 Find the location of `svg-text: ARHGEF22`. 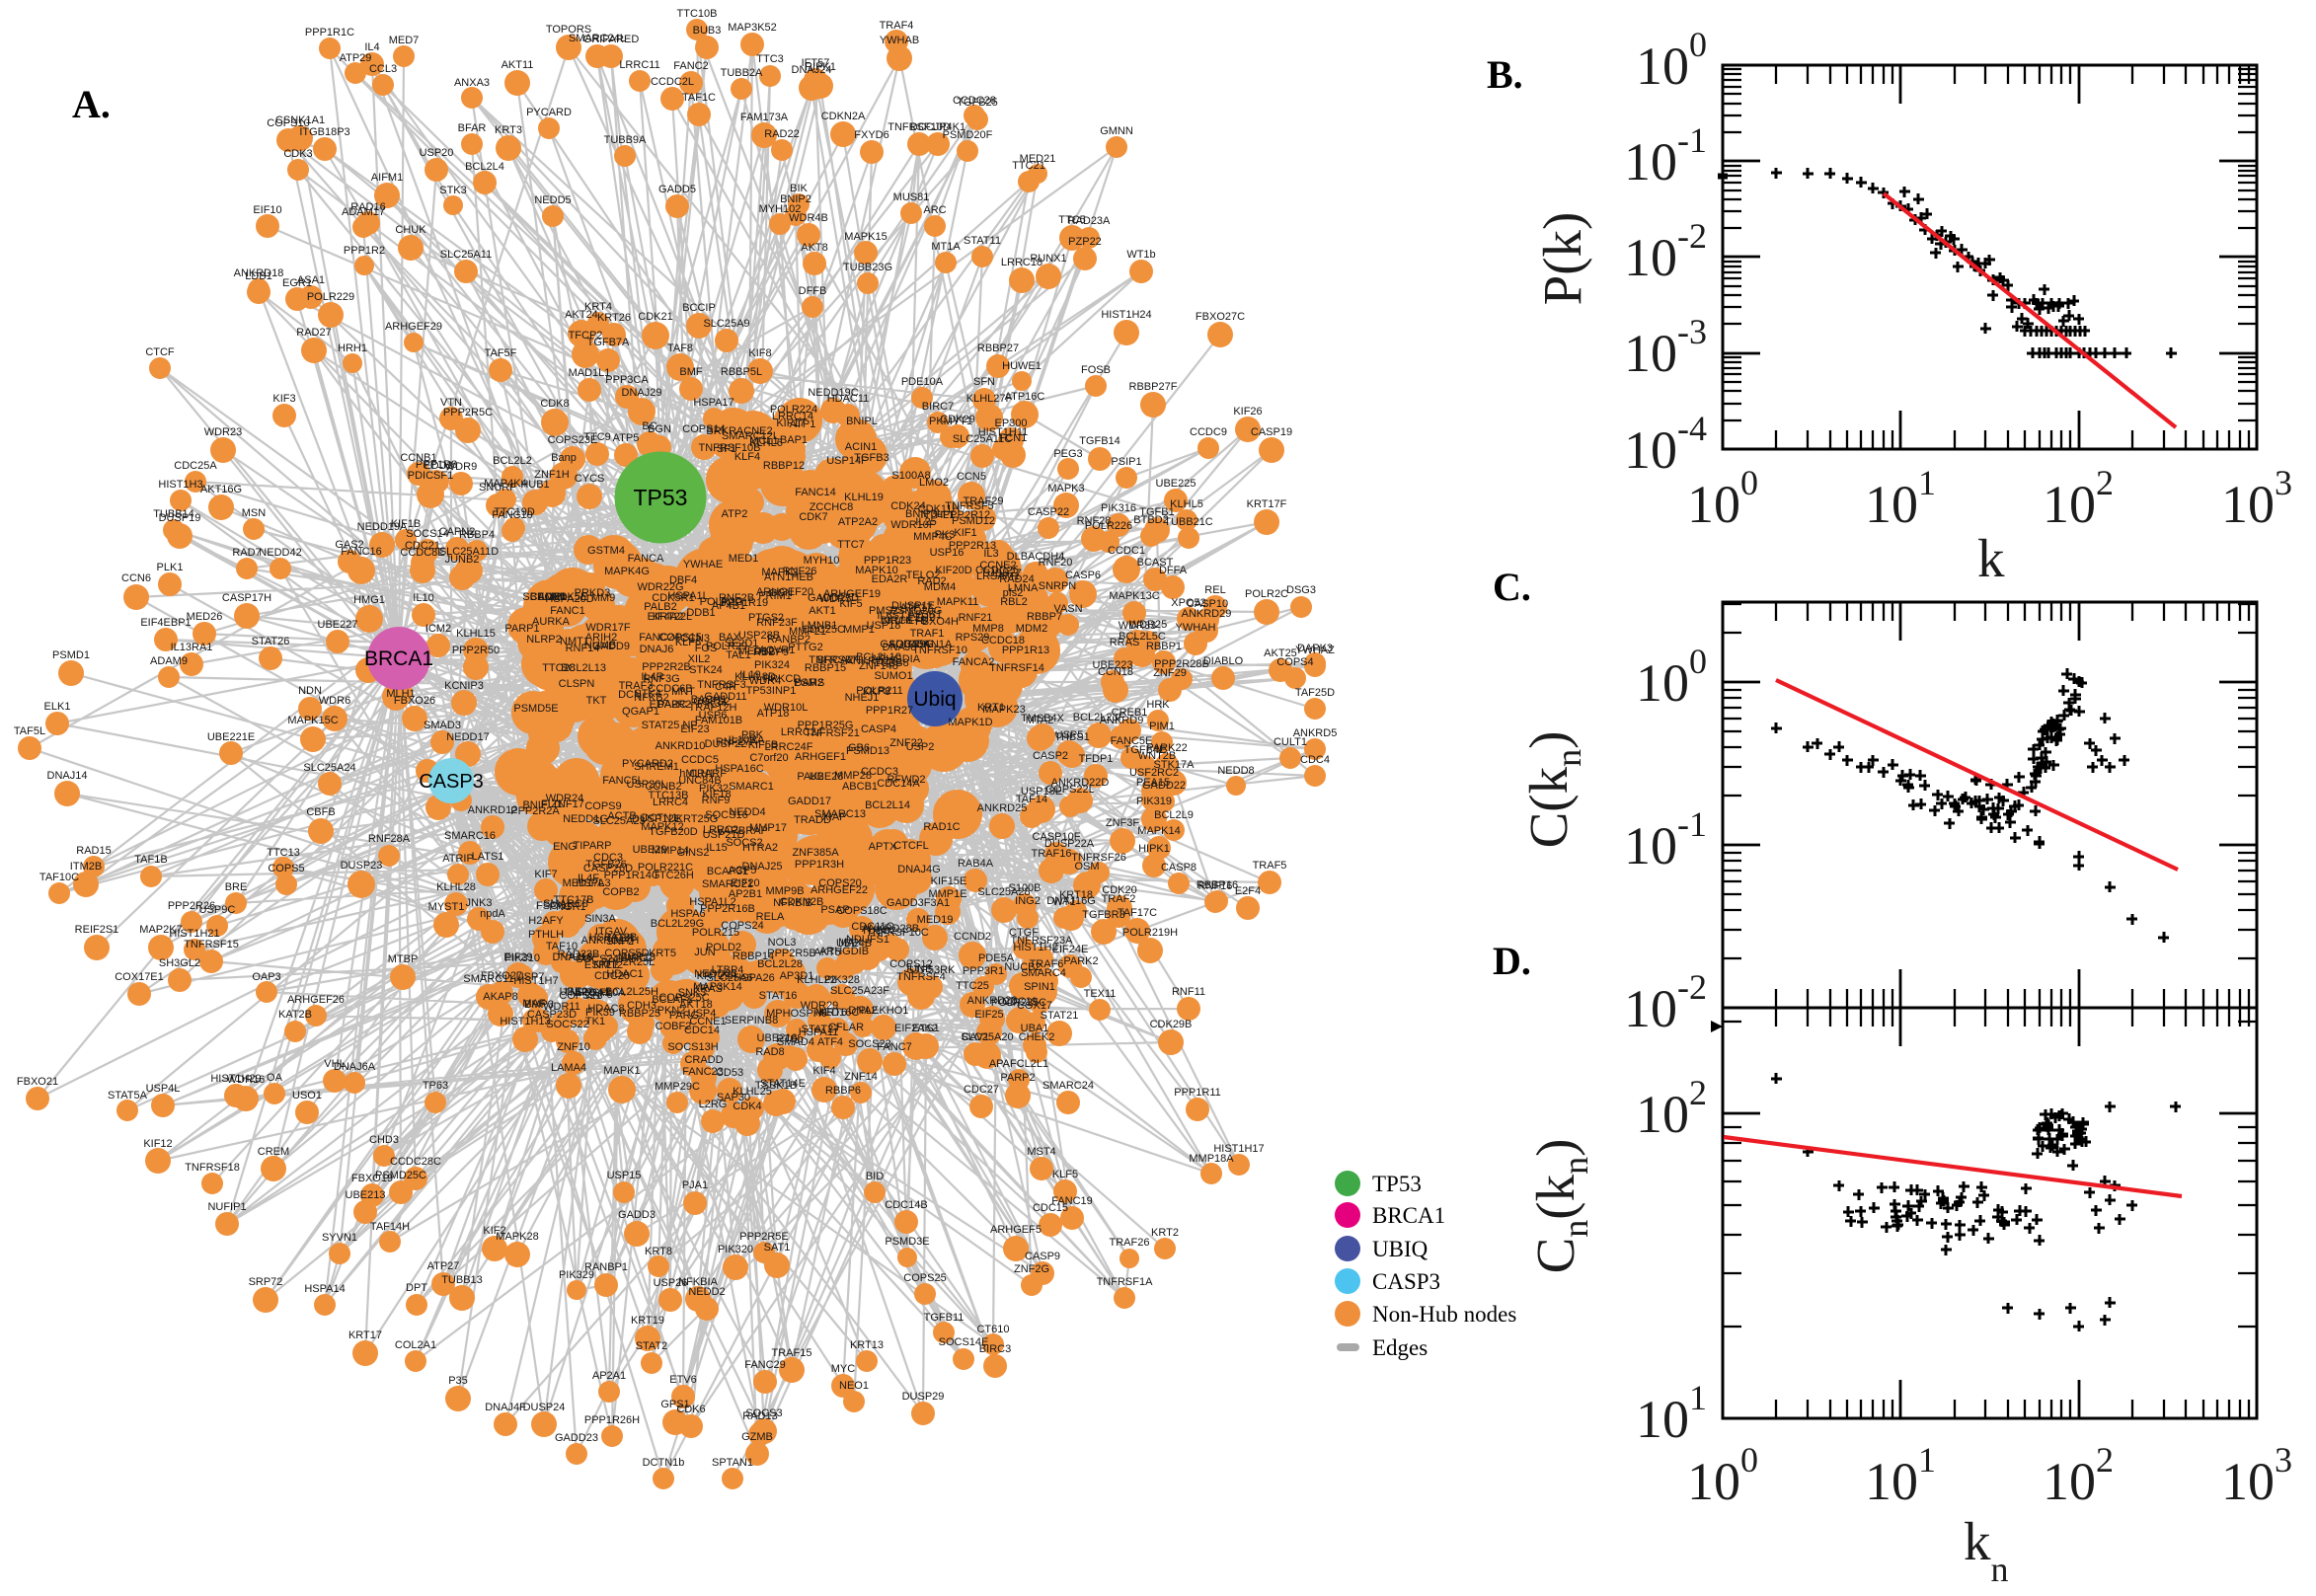

svg-text: ARHGEF22 is located at coordinates (839, 890).